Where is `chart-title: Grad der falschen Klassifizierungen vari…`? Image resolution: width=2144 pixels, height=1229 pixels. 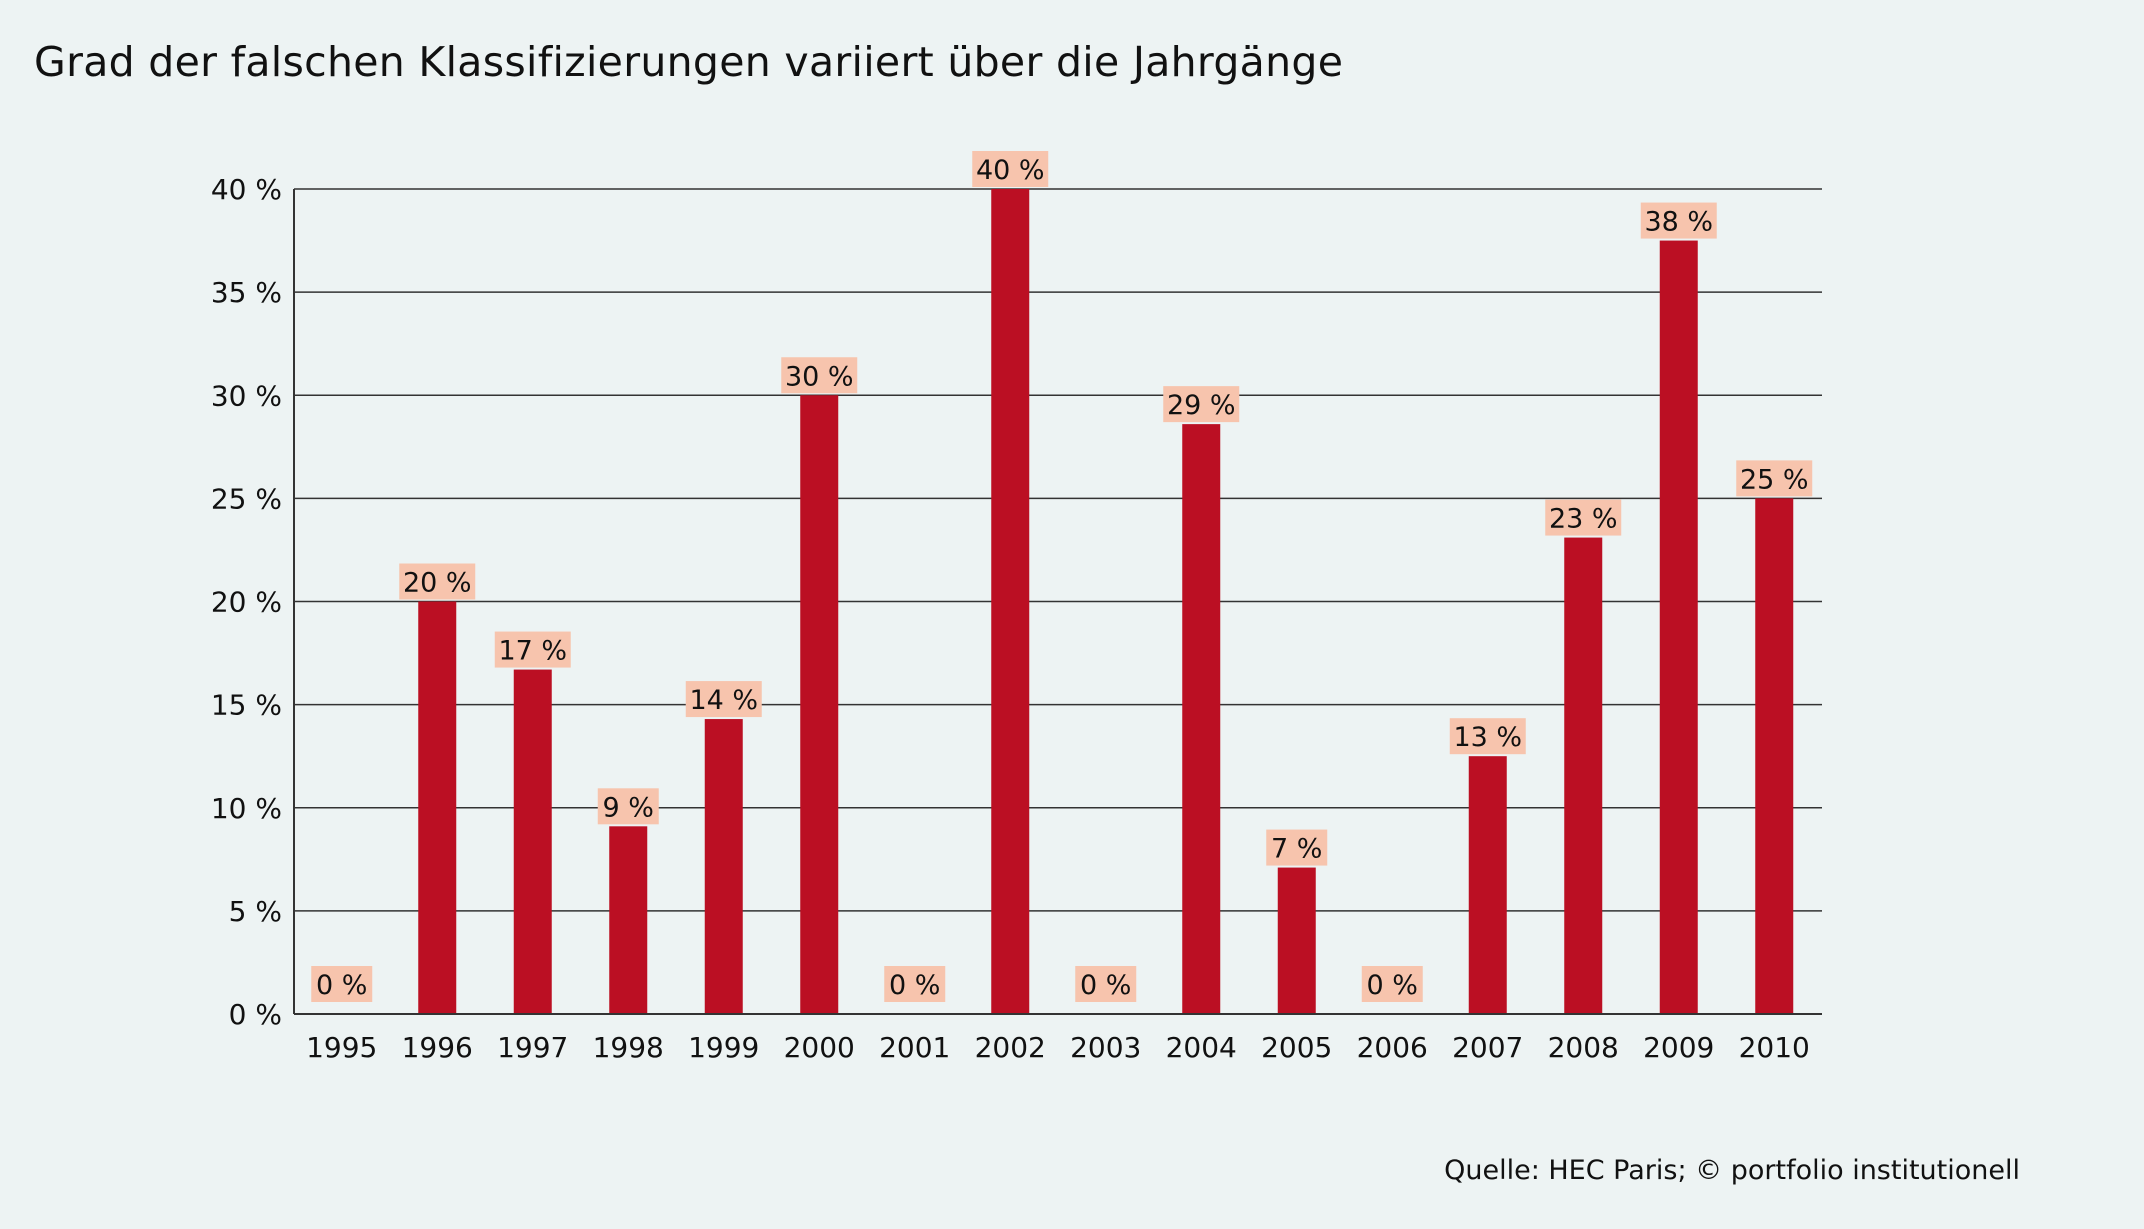 chart-title: Grad der falschen Klassifizierungen vari… is located at coordinates (689, 62).